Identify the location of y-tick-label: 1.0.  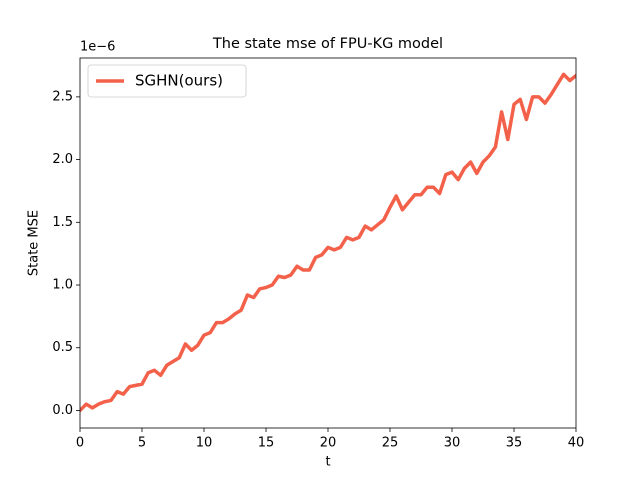
(62, 285).